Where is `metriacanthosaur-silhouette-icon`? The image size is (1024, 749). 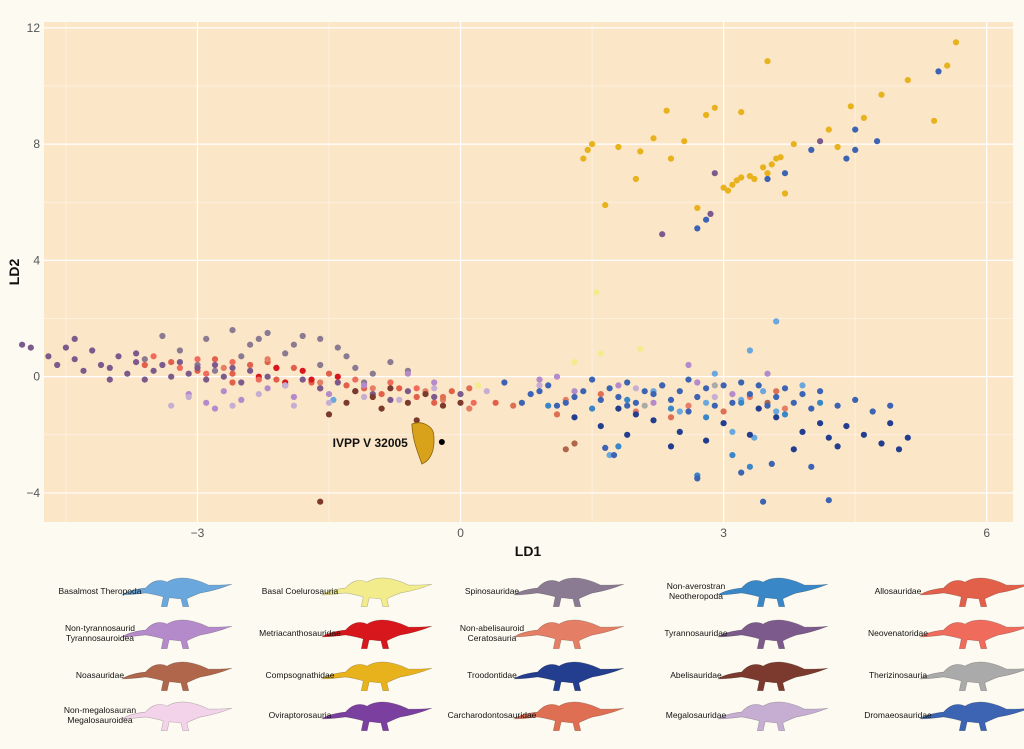 metriacanthosaur-silhouette-icon is located at coordinates (376, 634).